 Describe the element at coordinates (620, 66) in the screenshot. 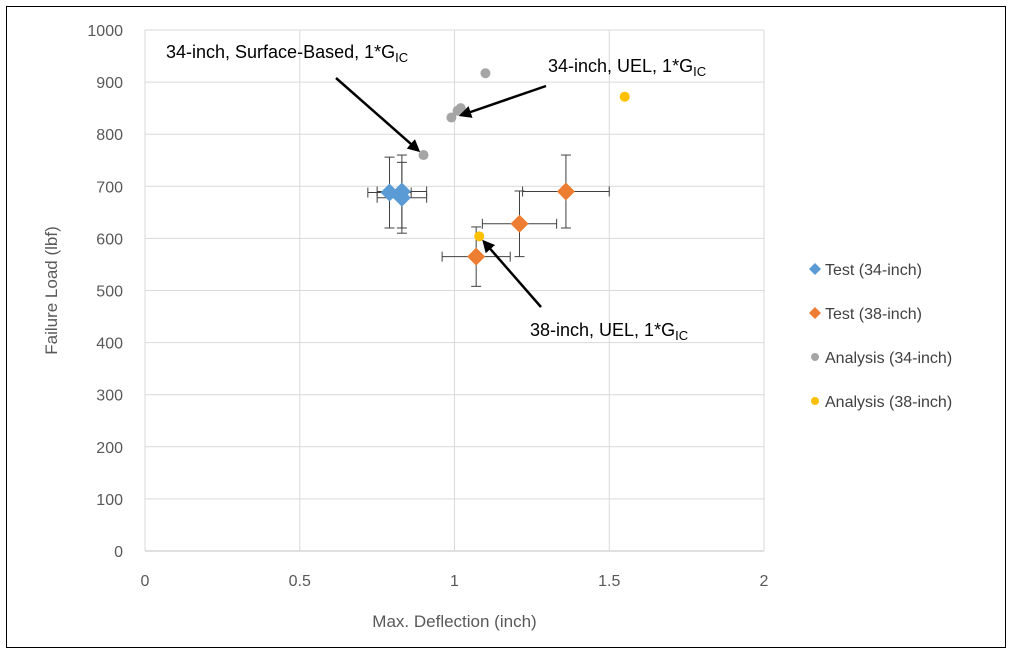

I see `annotation-text: 34-inch, UEL, 1*G` at that location.